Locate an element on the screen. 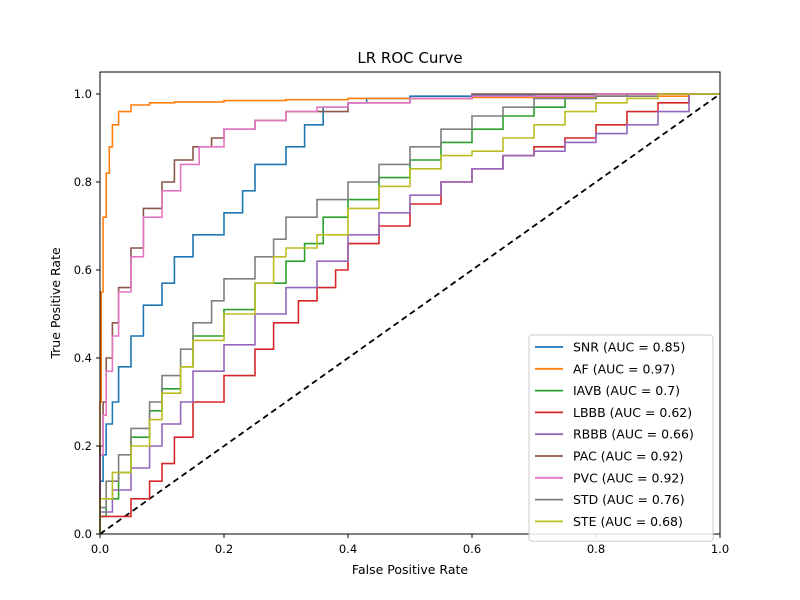  y-tick-label: 0.2 is located at coordinates (83, 446).